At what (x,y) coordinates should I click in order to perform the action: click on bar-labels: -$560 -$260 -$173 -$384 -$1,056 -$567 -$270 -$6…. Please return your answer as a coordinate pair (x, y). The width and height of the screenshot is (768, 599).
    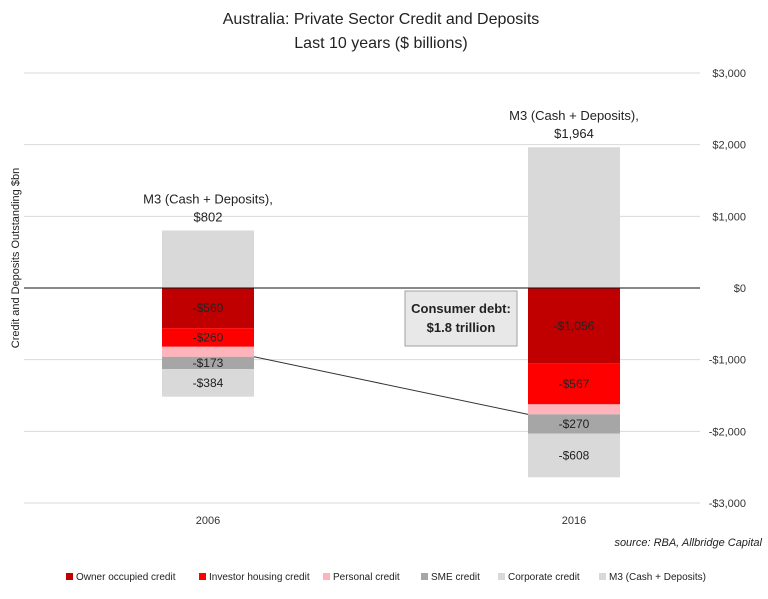
    Looking at the image, I should click on (394, 381).